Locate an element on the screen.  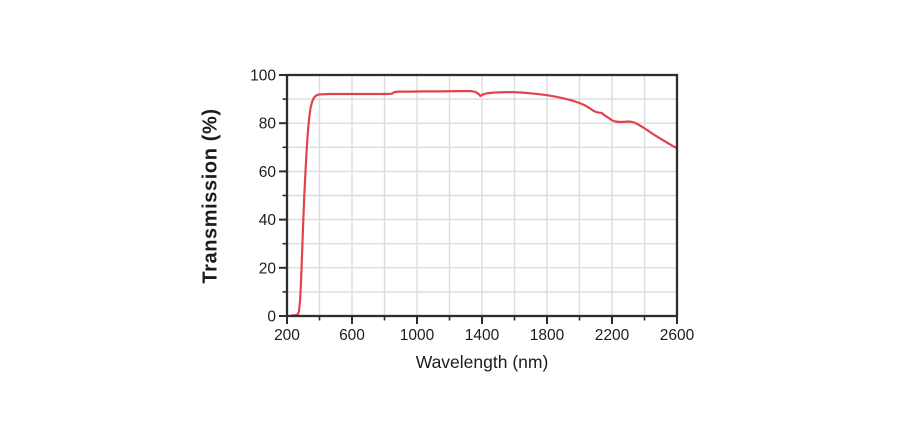
x-tick-label: 1400 is located at coordinates (482, 335).